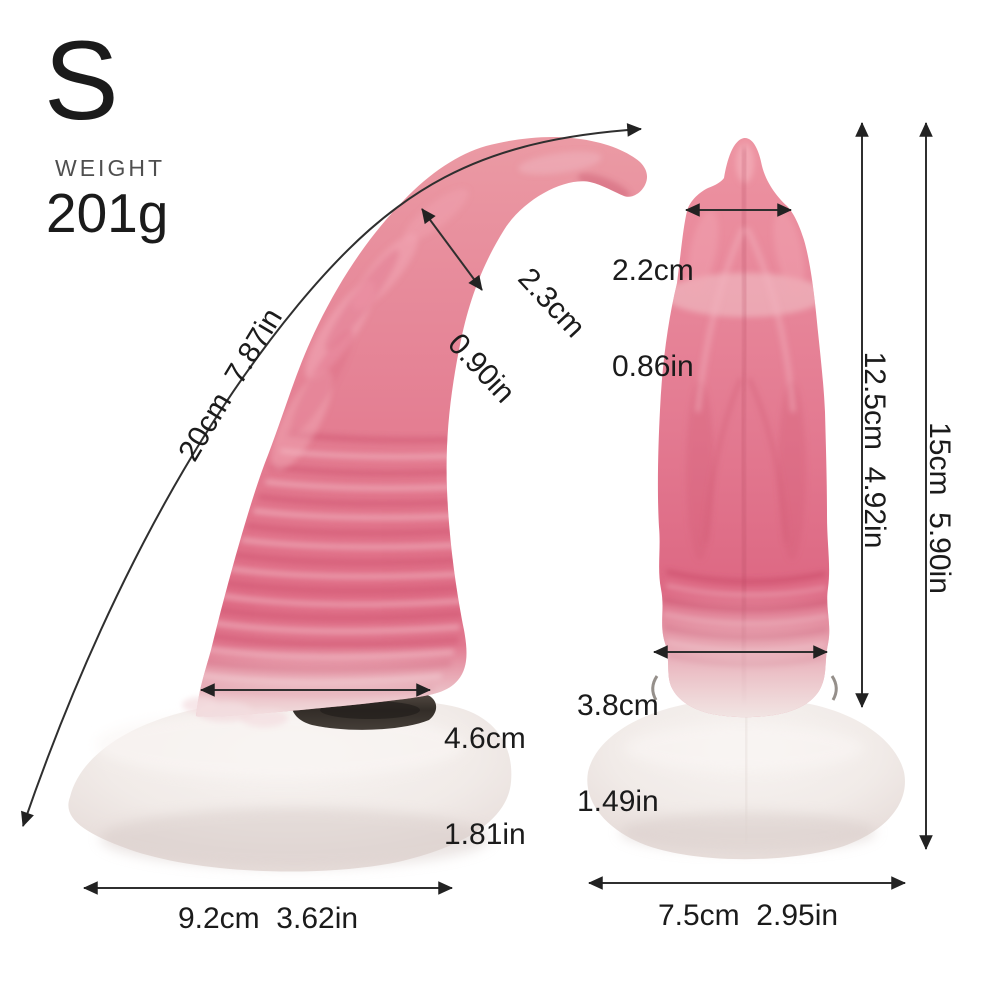  Describe the element at coordinates (551, 303) in the screenshot. I see `side-tip-width-cm: 2.3cm` at that location.